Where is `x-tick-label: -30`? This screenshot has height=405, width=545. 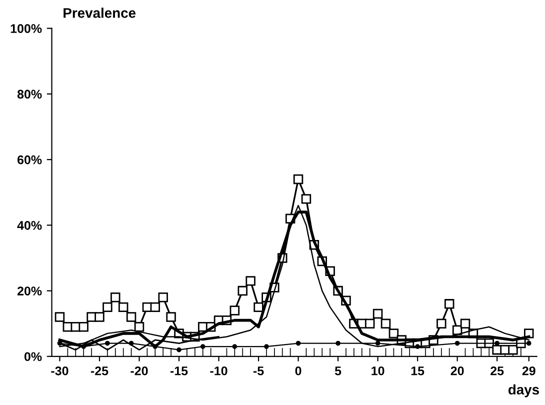 x-tick-label: -30 is located at coordinates (59, 371).